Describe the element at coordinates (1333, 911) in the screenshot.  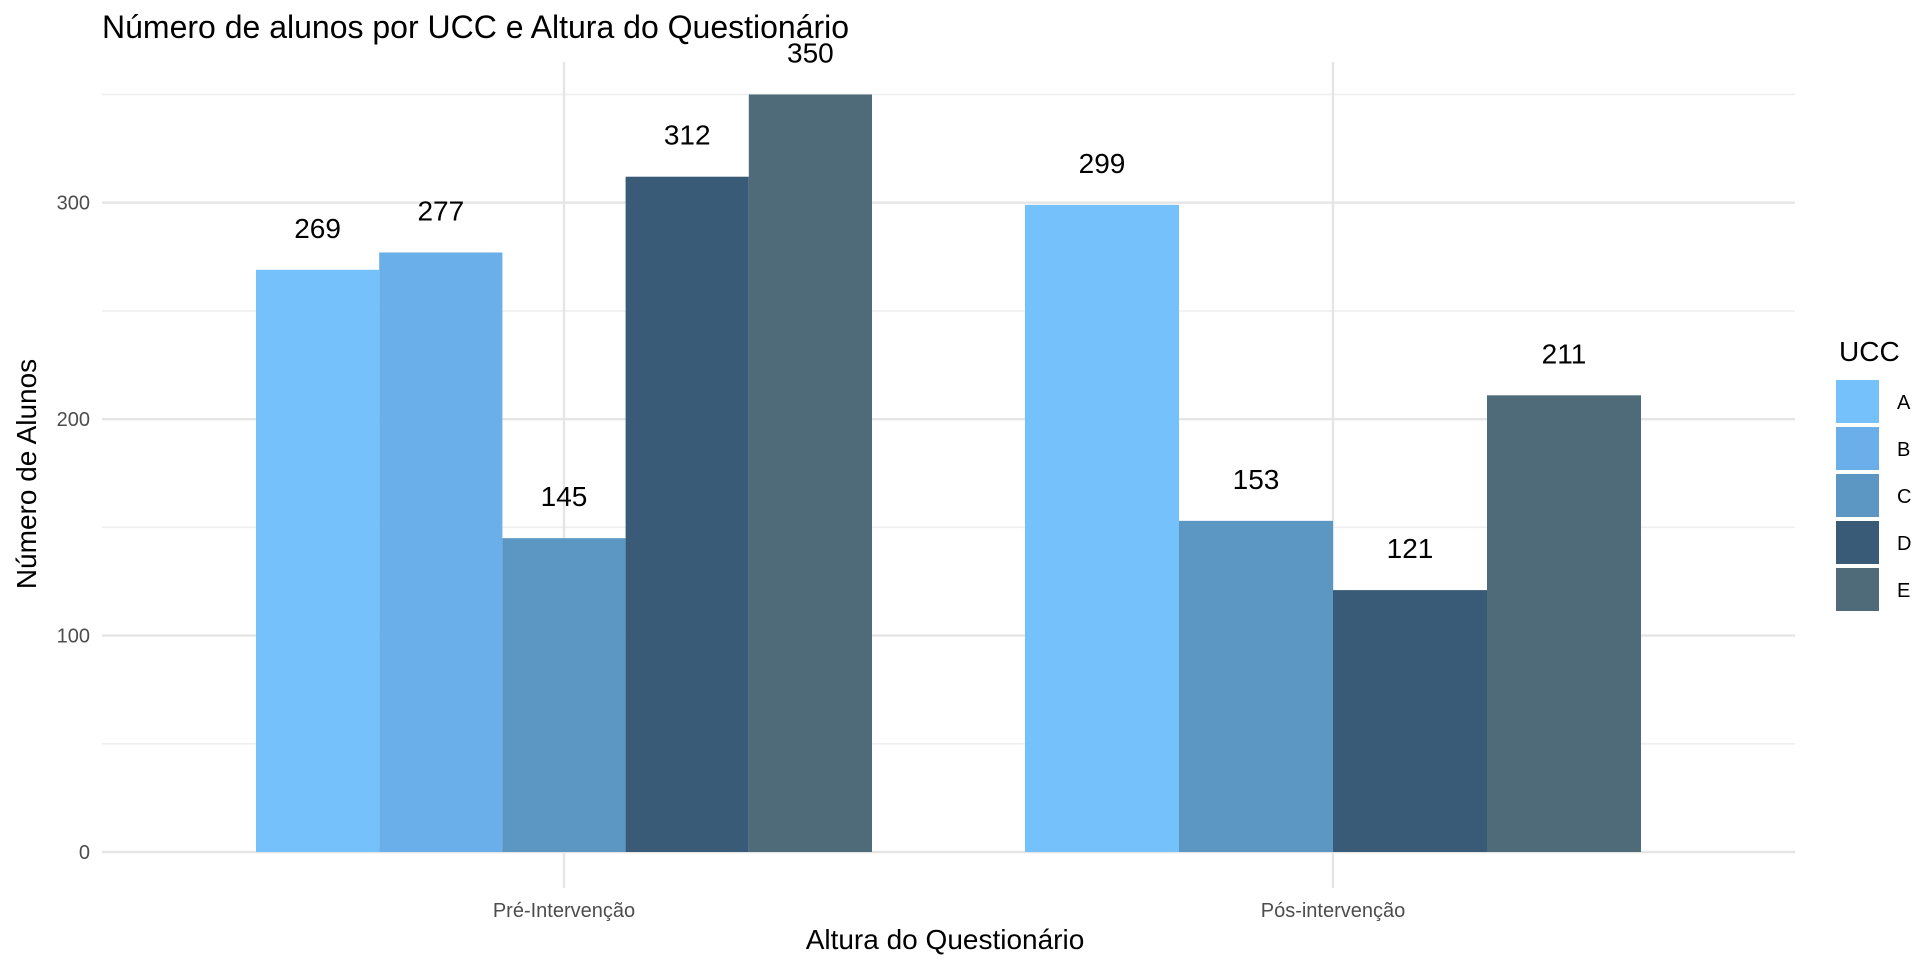
I see `x-tick-label: Pós-intervenção` at that location.